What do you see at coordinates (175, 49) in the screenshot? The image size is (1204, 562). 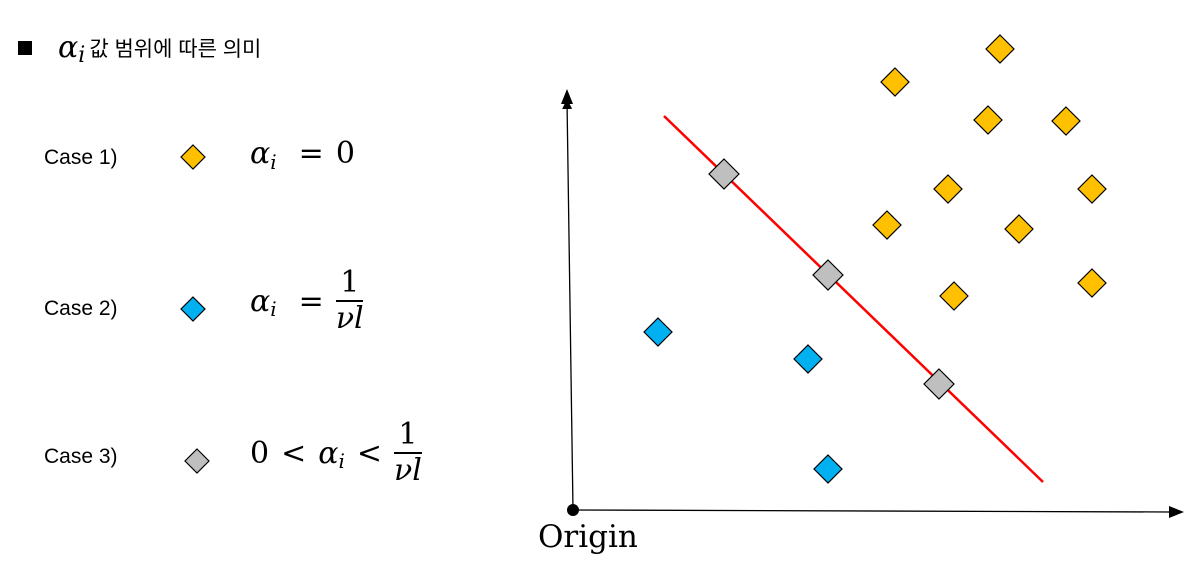 I see `title-text: 값 범위에 따른 의미` at bounding box center [175, 49].